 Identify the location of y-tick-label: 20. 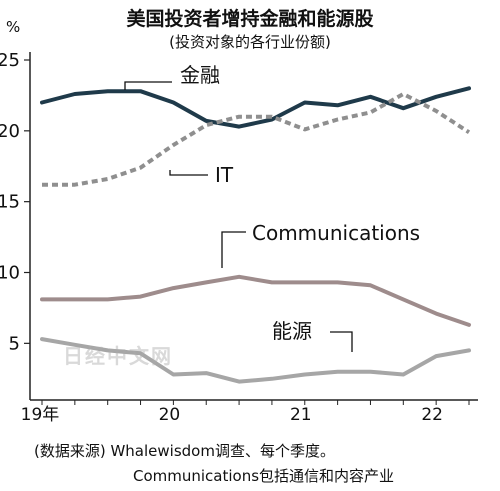
(10, 131).